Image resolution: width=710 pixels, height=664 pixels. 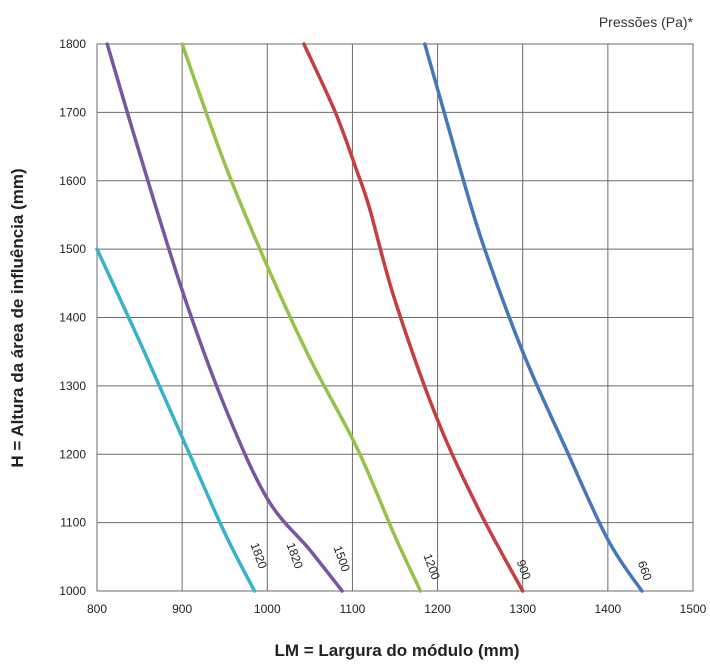 What do you see at coordinates (432, 567) in the screenshot?
I see `curve-label: 1200` at bounding box center [432, 567].